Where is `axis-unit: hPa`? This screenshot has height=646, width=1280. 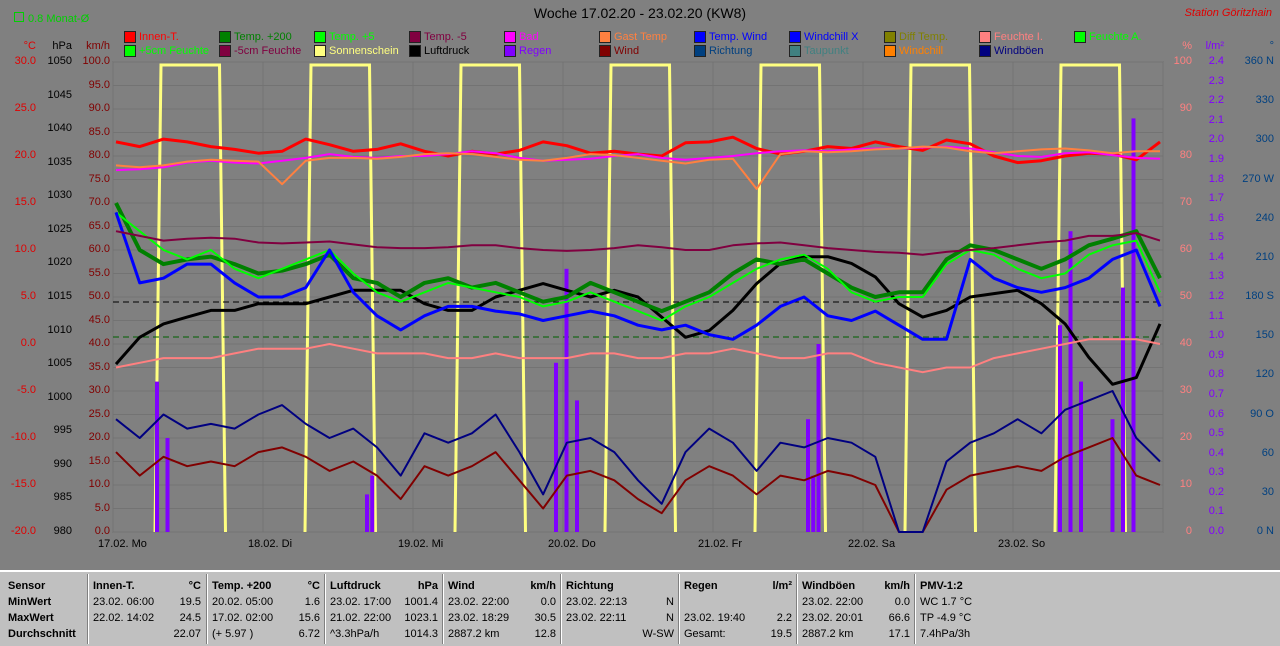 axis-unit: hPa is located at coordinates (62, 46).